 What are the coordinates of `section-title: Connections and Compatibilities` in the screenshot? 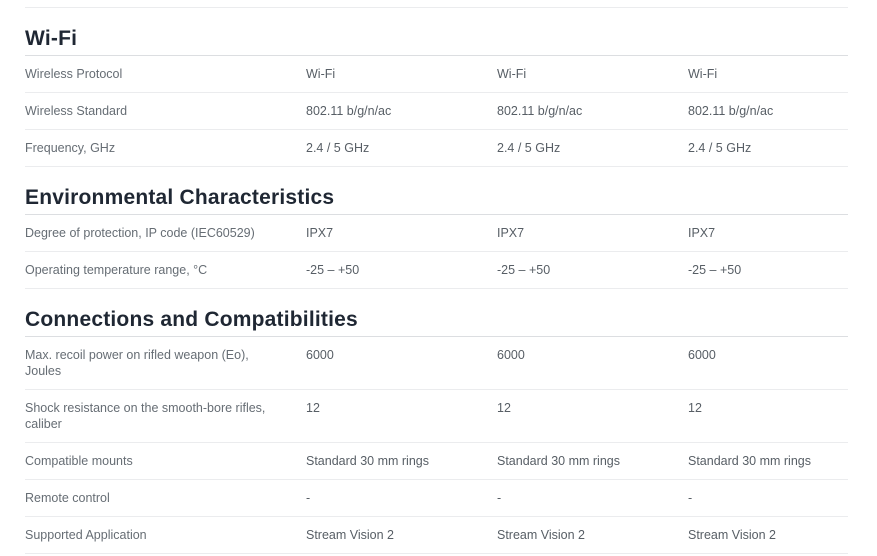 It's located at (436, 322).